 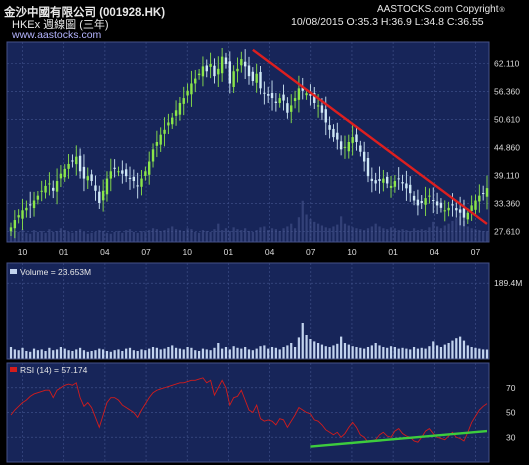 What do you see at coordinates (54, 370) in the screenshot?
I see `rsi-legend-text: RSI (14) = 57.174` at bounding box center [54, 370].